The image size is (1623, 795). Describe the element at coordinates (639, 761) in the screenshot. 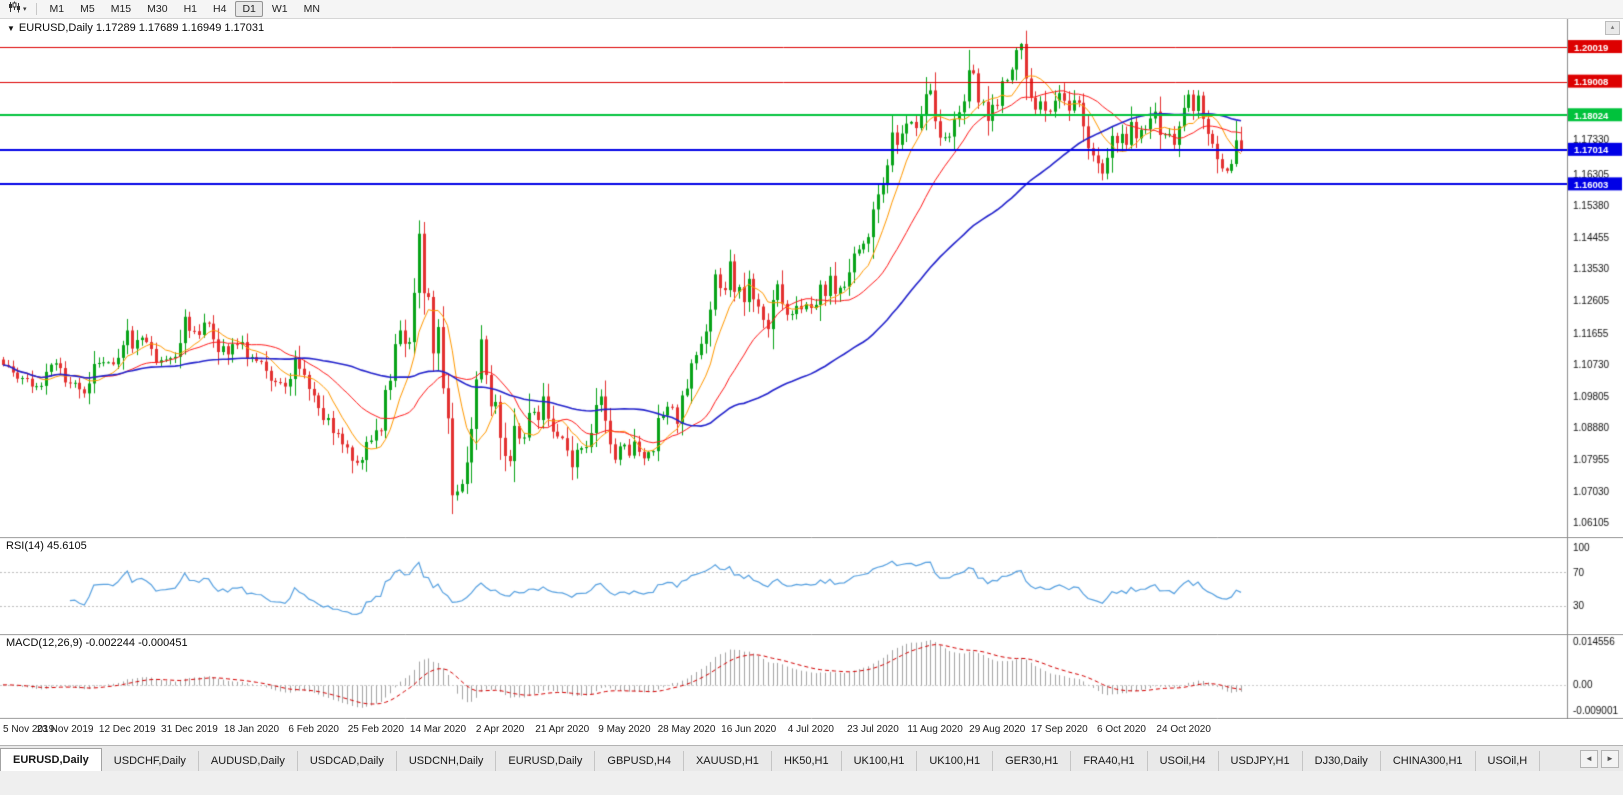

I see `chart-tab-6-gbpusd-h4: GBPUSD,H4` at that location.